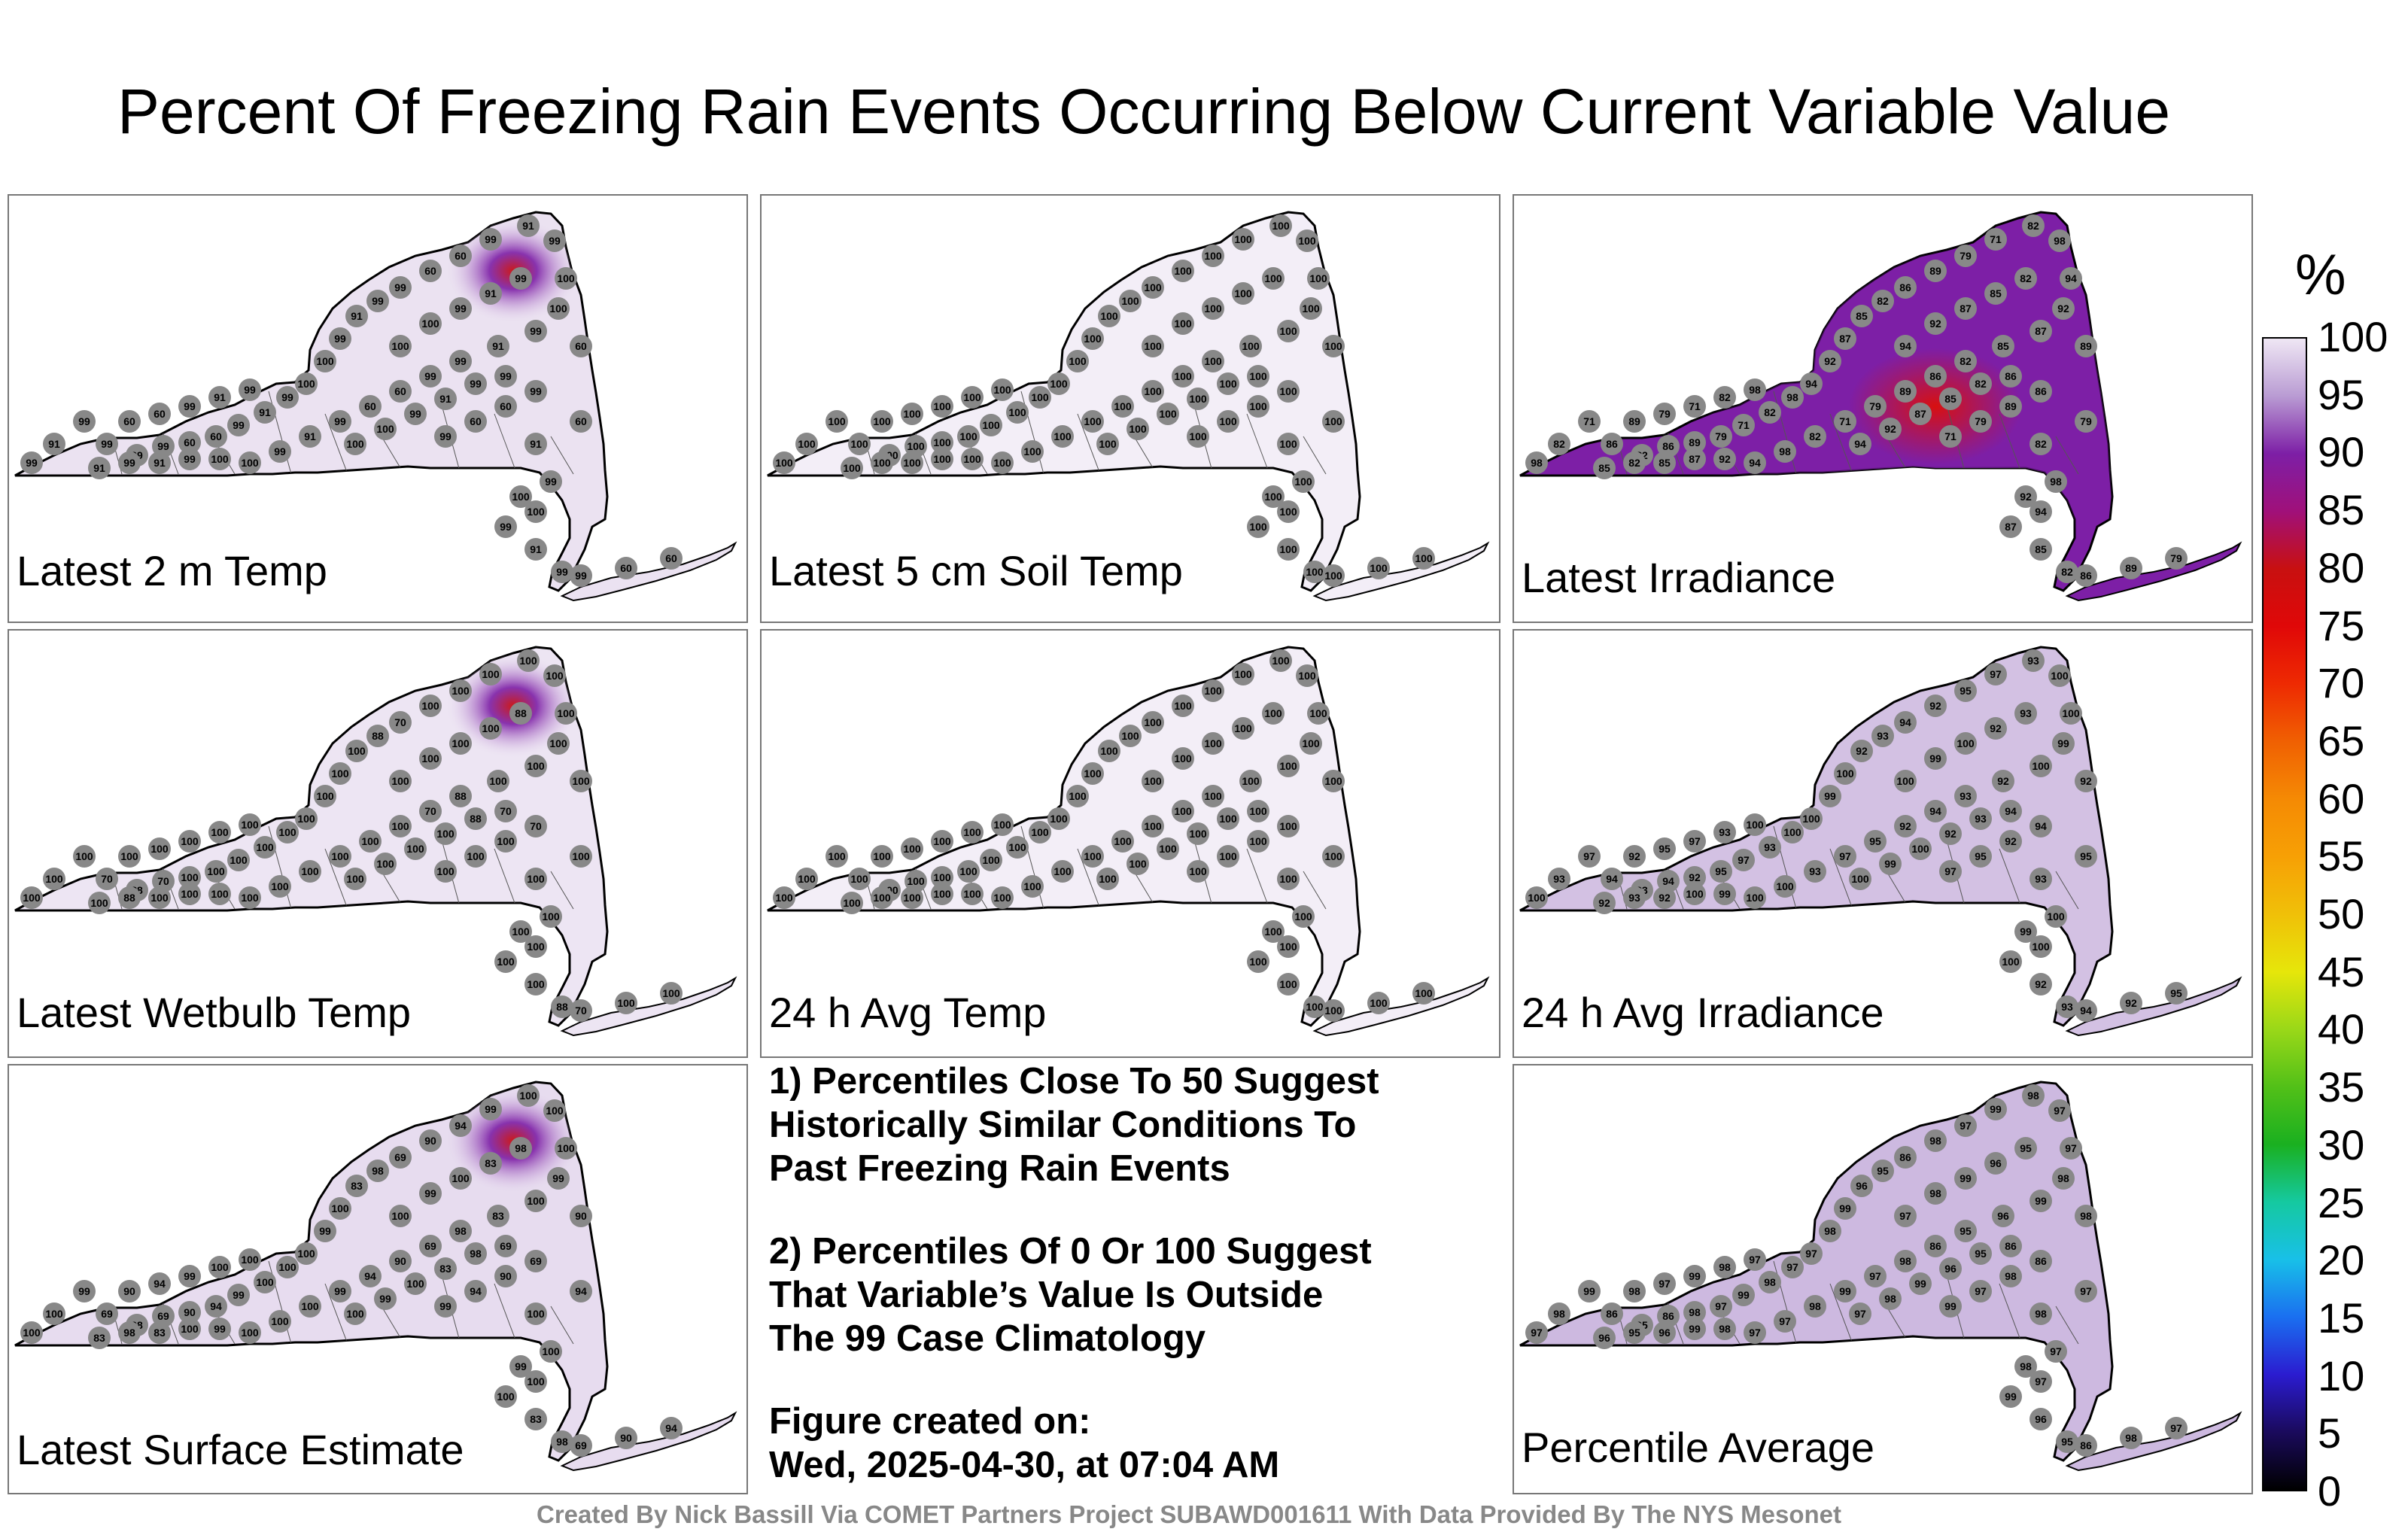 The width and height of the screenshot is (2408, 1535). What do you see at coordinates (2011, 376) in the screenshot?
I see `station-value: 86` at bounding box center [2011, 376].